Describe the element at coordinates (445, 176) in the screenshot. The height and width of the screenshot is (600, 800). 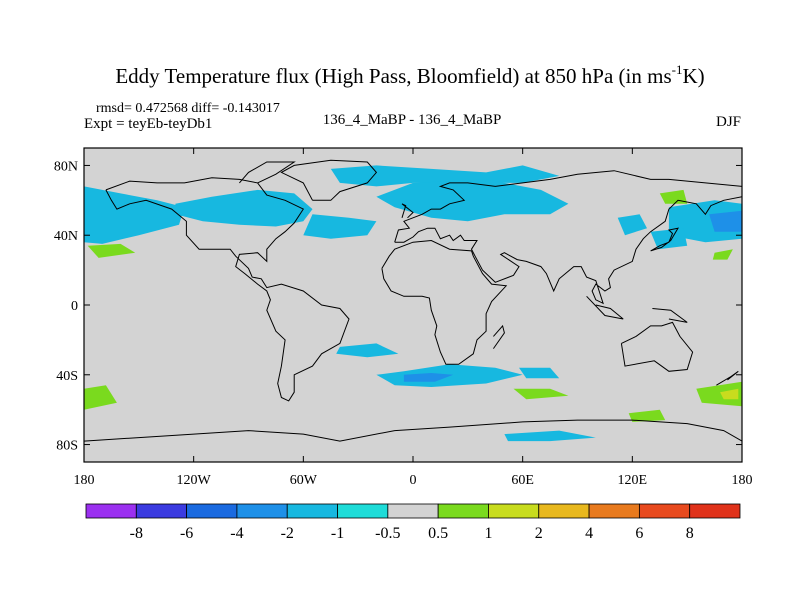
I see `region-arctic-band` at that location.